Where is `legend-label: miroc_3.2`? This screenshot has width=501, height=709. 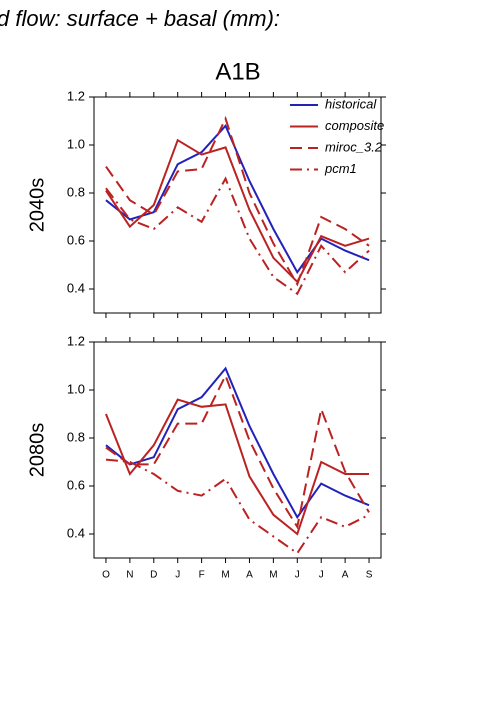 legend-label: miroc_3.2 is located at coordinates (354, 146).